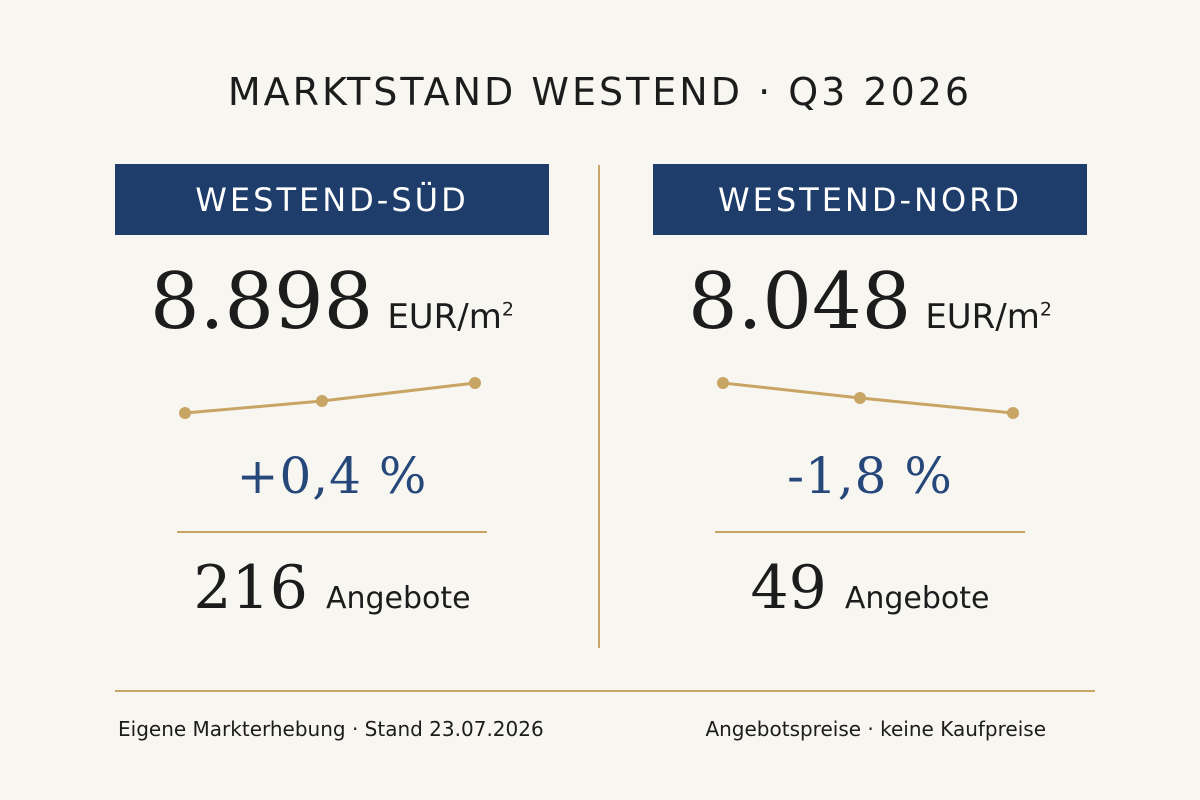 The width and height of the screenshot is (1200, 800). Describe the element at coordinates (870, 476) in the screenshot. I see `delta-value: -1,8 %` at that location.